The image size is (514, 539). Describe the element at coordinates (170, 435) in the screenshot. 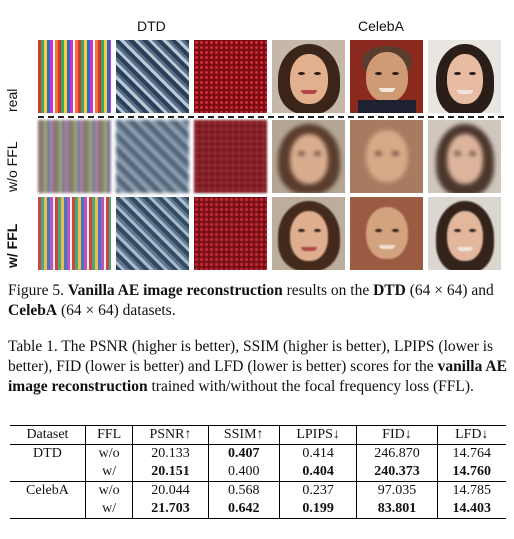

I see `header-psnr: PSNR↑` at that location.